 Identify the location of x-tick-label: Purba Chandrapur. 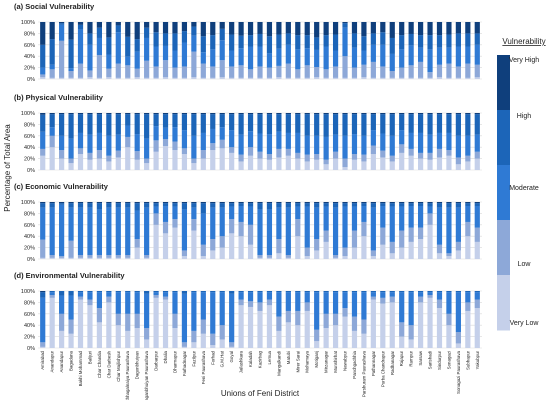
(382, 368).